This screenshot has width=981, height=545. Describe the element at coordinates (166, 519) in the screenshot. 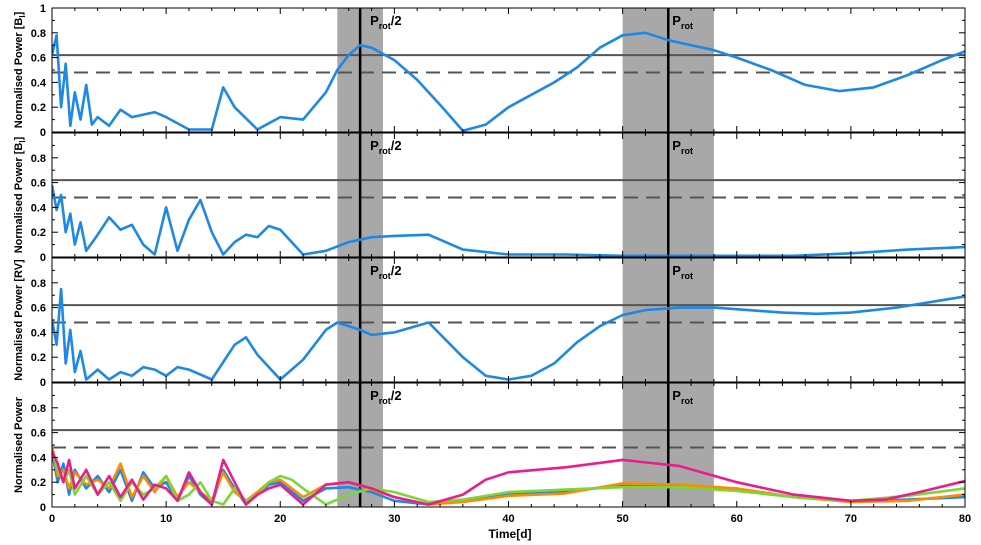

I see `x-tick-label: 10` at that location.